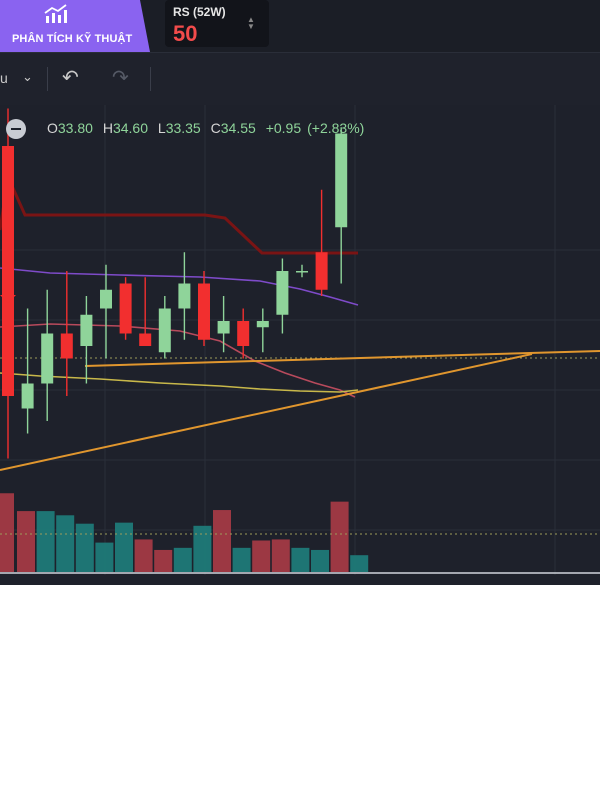 This screenshot has width=600, height=800. What do you see at coordinates (238, 128) in the screenshot?
I see `close-value: 34.55` at bounding box center [238, 128].